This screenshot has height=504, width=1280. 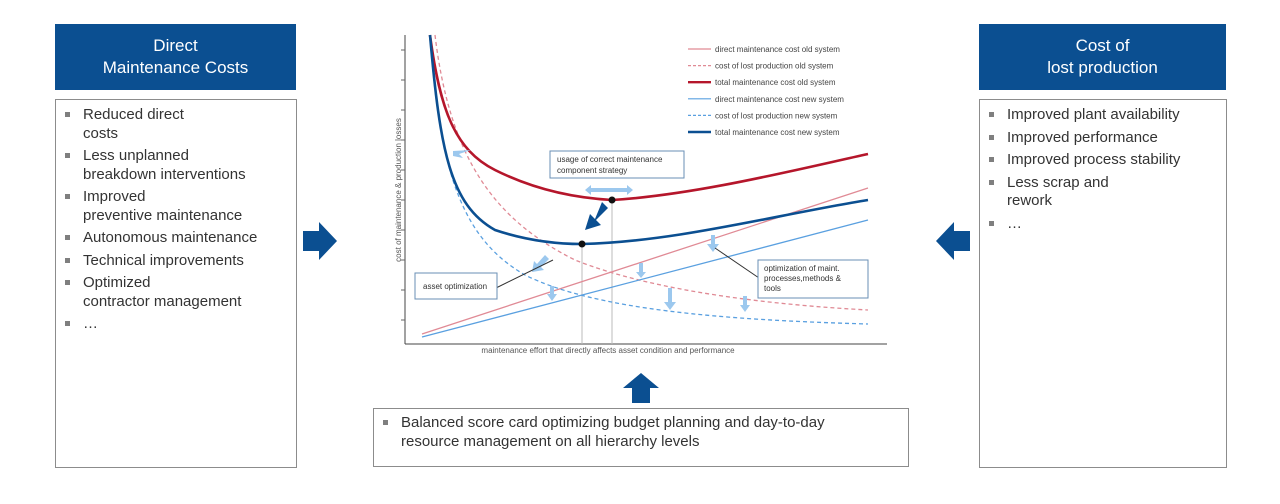 I want to click on list-item: Technical improvements, so click(x=176, y=261).